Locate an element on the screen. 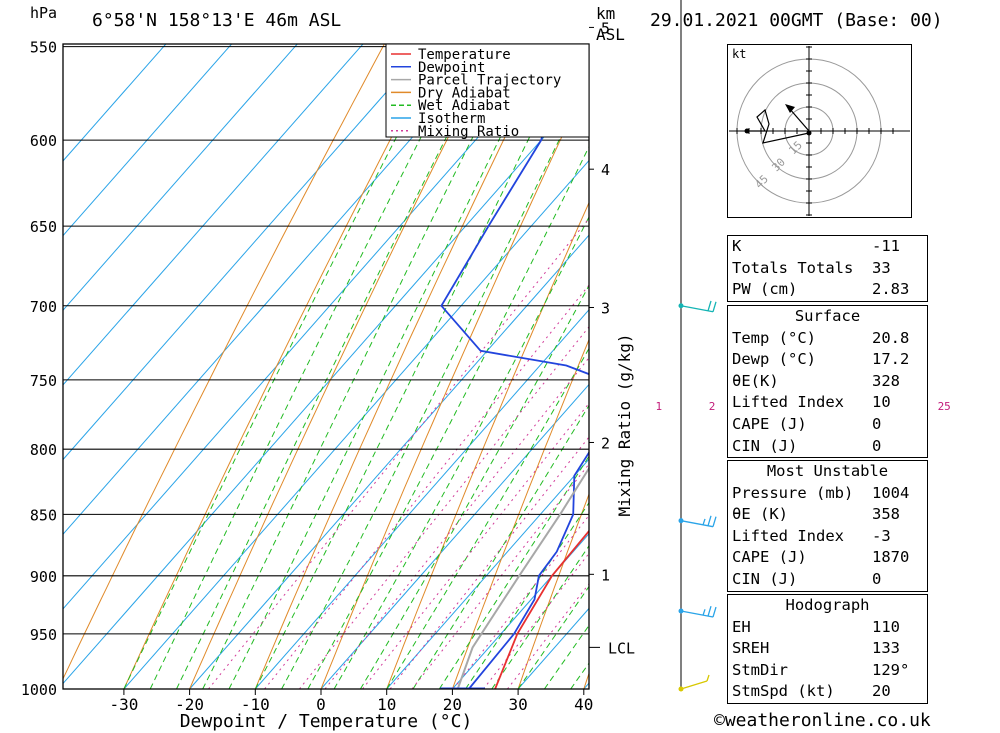  row-label: Pressure (mb) is located at coordinates (793, 492).